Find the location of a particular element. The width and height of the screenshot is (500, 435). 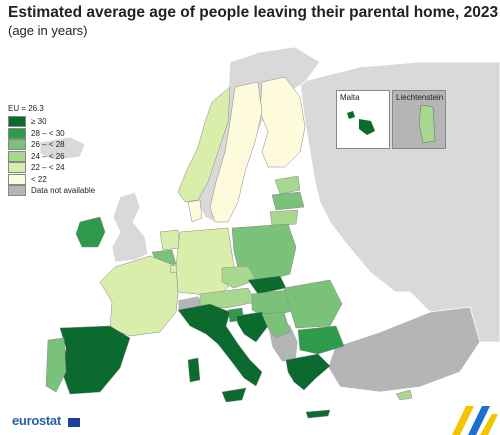

legend-item: 28 – < 30 is located at coordinates (51, 133).